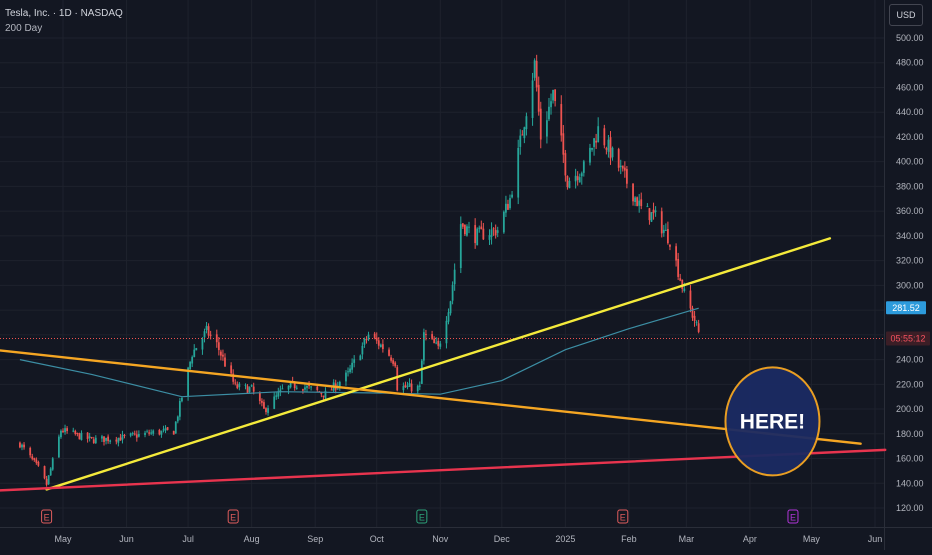 The height and width of the screenshot is (555, 932). I want to click on time-tick-label: Sep, so click(315, 539).